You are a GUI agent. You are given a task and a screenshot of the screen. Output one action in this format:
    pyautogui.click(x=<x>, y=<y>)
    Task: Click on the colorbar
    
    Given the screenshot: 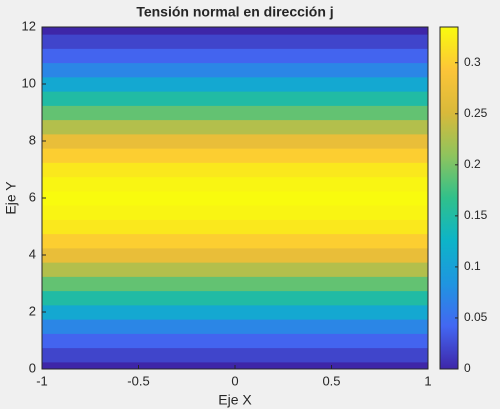 What is the action you would take?
    pyautogui.click(x=449, y=198)
    